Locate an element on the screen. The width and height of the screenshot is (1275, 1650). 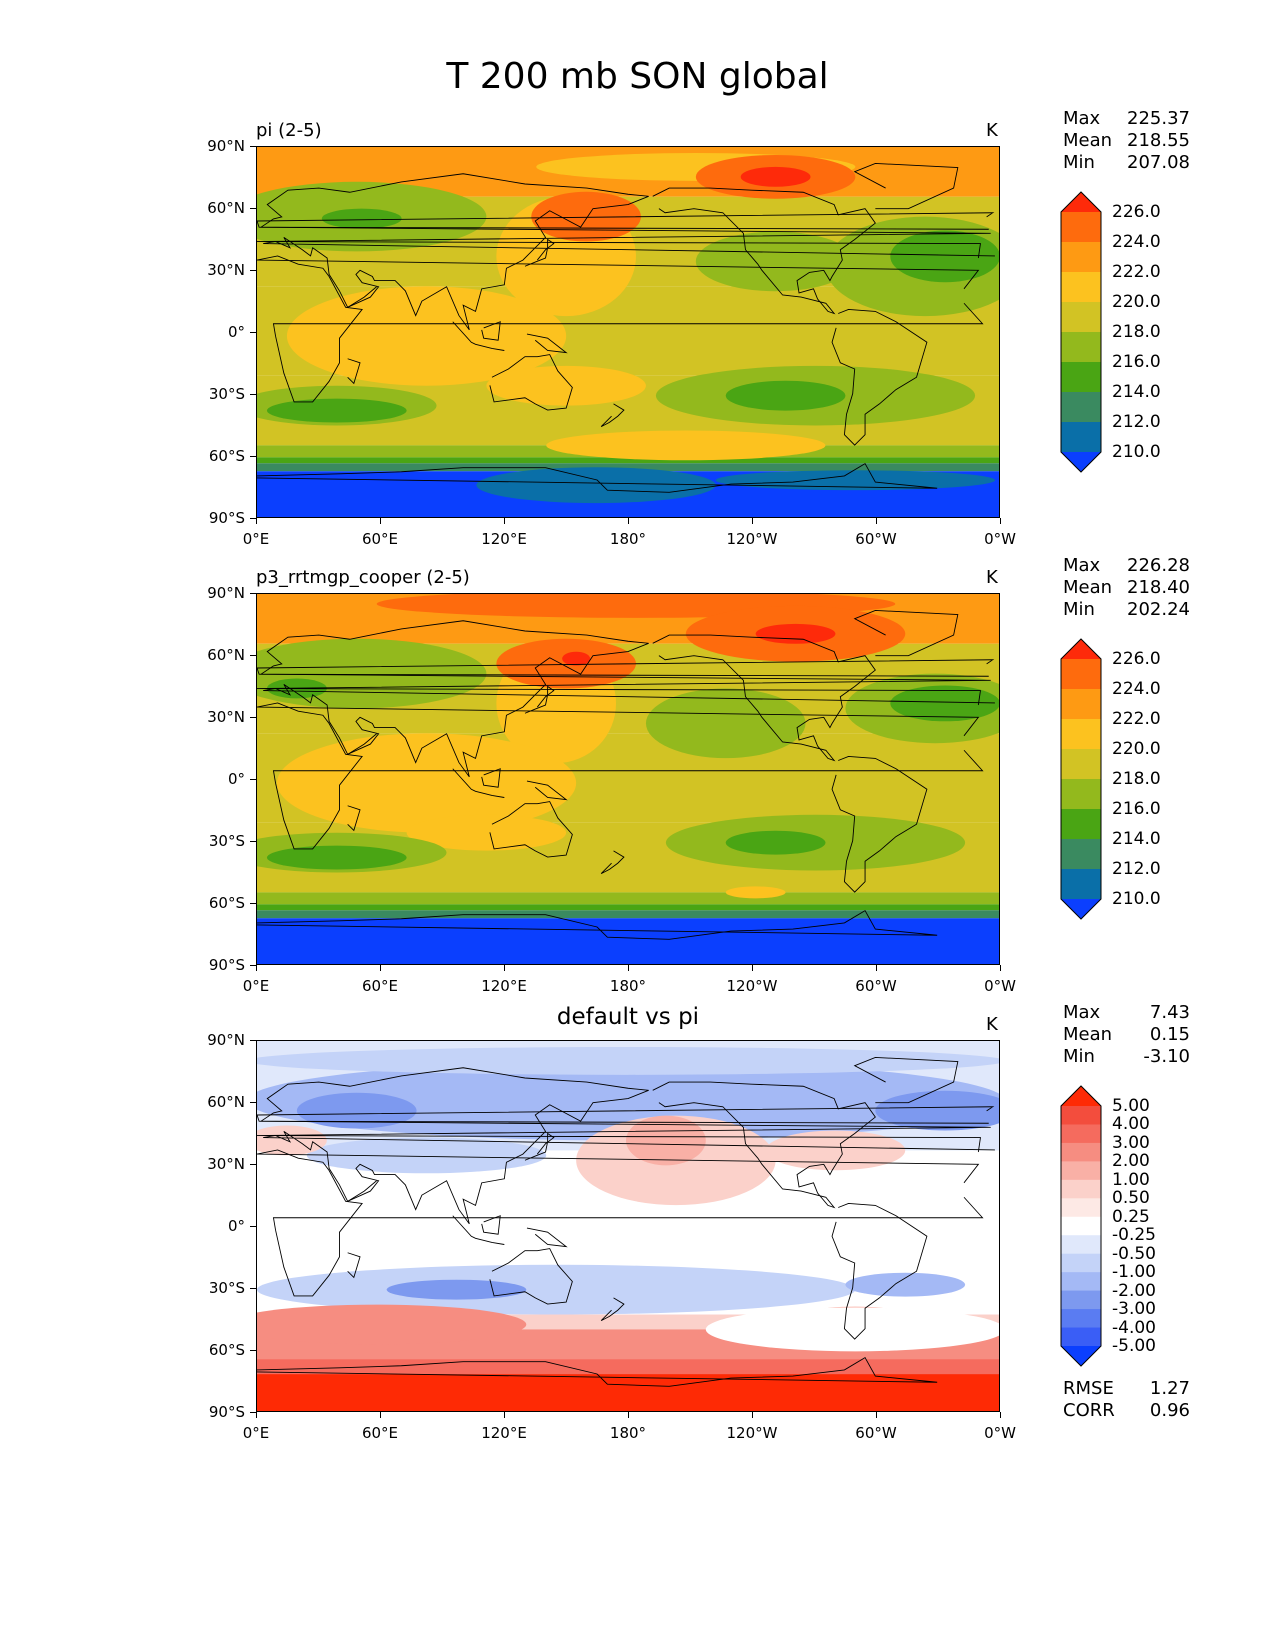
stat-value: 202.24 is located at coordinates (1158, 609).